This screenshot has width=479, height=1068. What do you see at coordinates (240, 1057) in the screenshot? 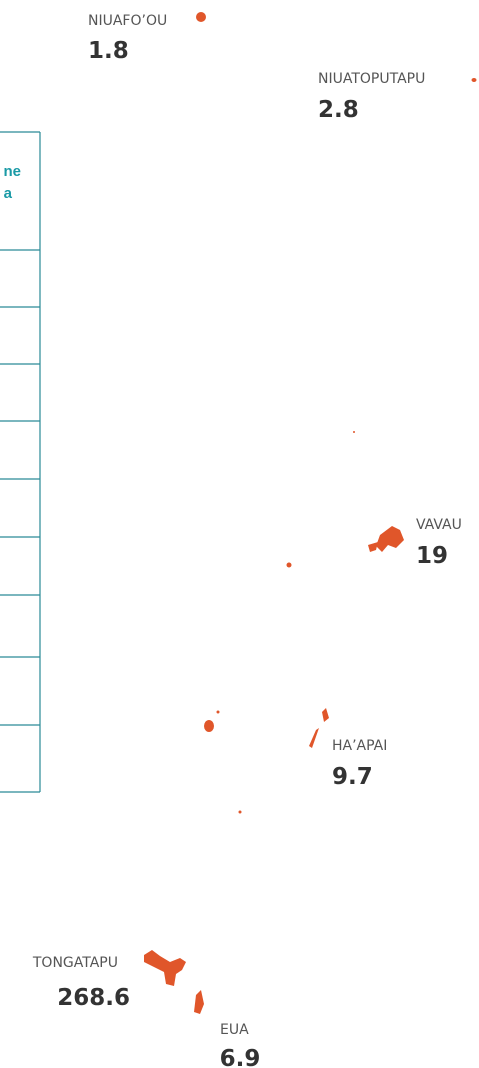
I see `region-value: 6.9` at bounding box center [240, 1057].